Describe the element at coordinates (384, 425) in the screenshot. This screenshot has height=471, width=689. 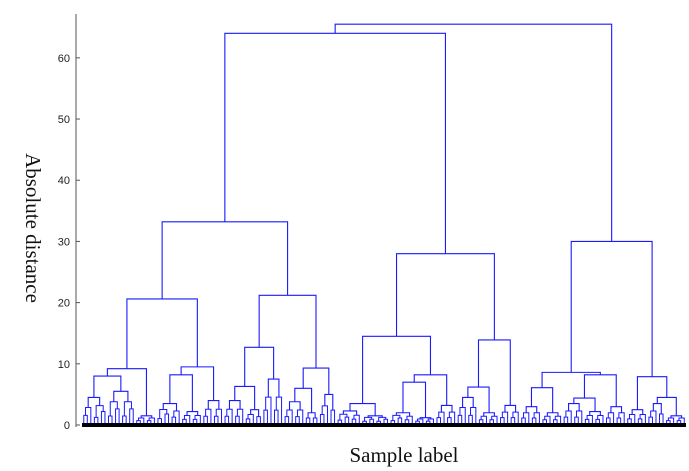
I see `leaf-baseline-group` at that location.